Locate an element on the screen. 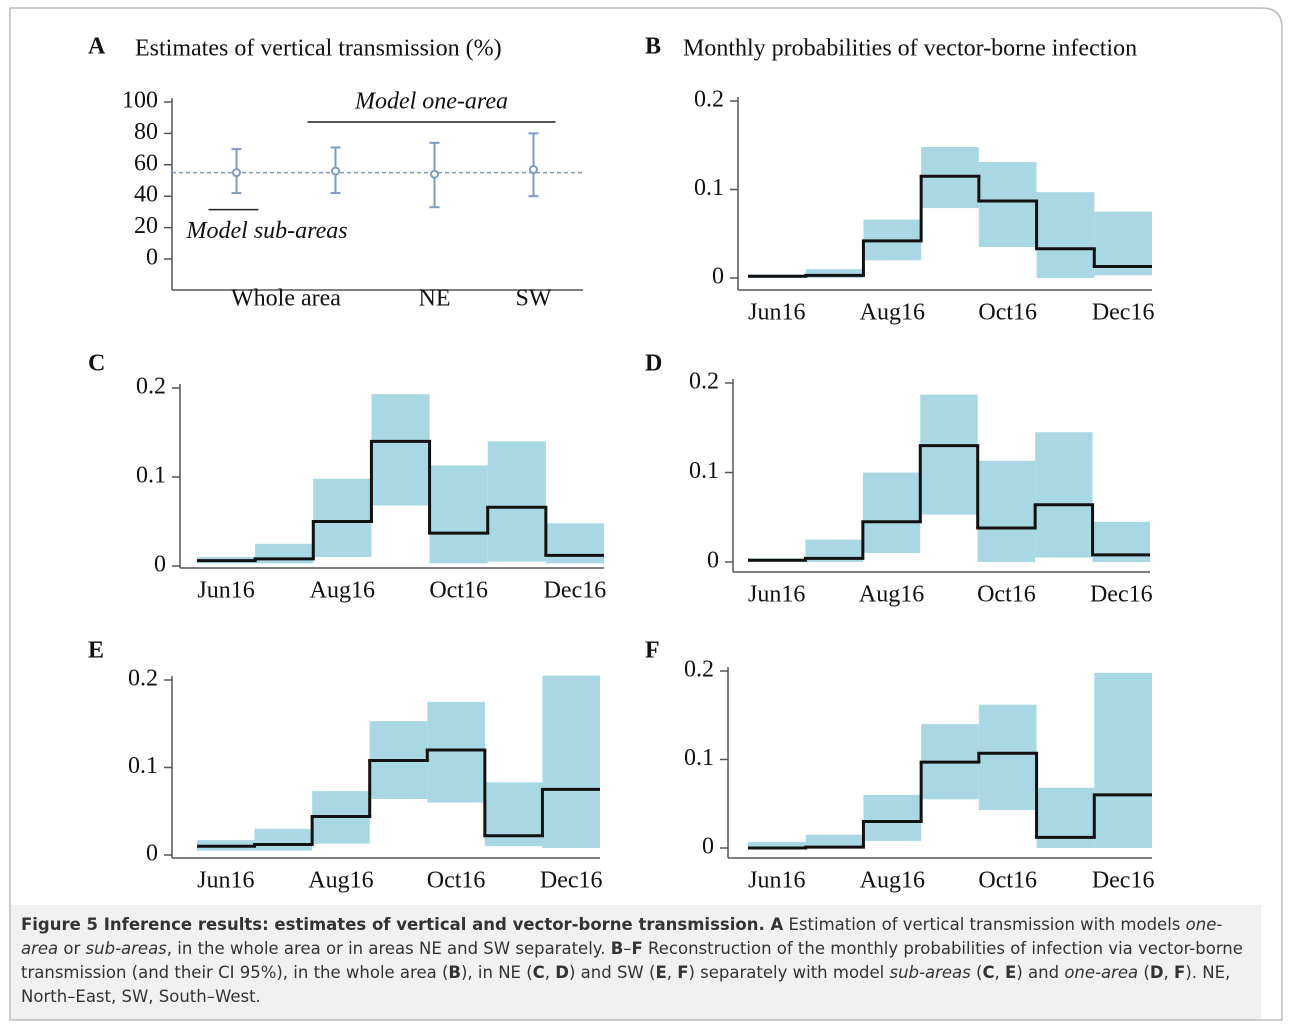 This screenshot has width=1290, height=1027. caption-text: ) and is located at coordinates (1040, 972).